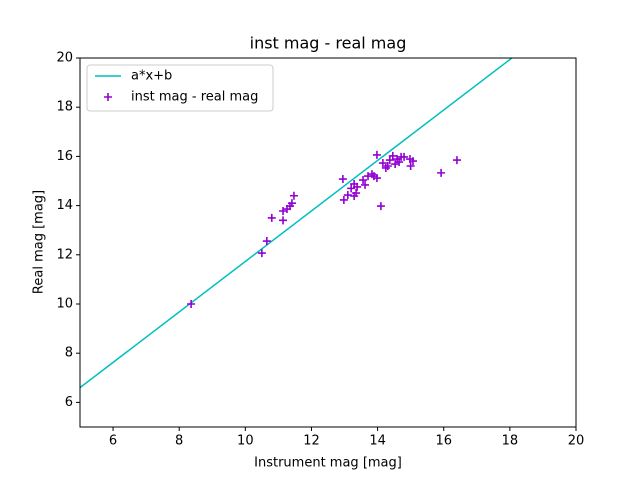  Describe the element at coordinates (69, 402) in the screenshot. I see `y-tick-label: 6` at that location.